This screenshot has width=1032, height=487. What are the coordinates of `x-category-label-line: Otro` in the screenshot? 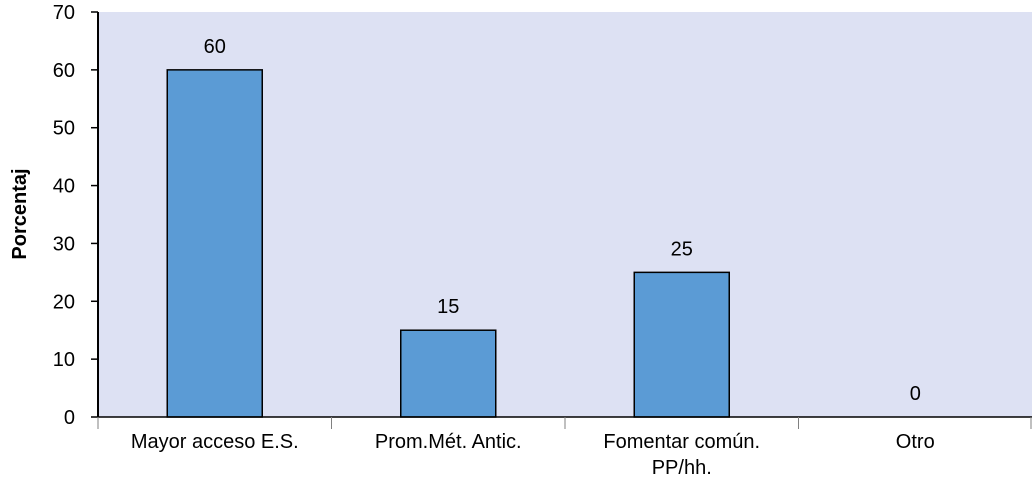 It's located at (915, 442).